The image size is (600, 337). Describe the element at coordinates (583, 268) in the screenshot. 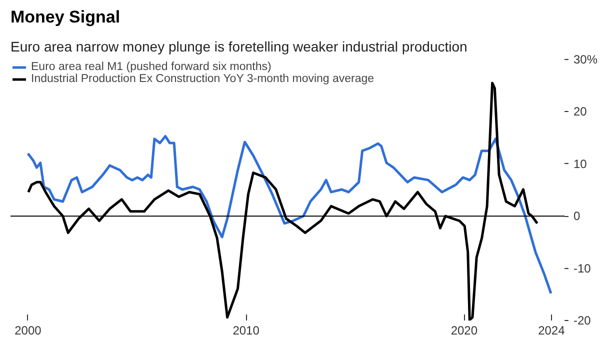

I see `y-tick-label: -10` at that location.